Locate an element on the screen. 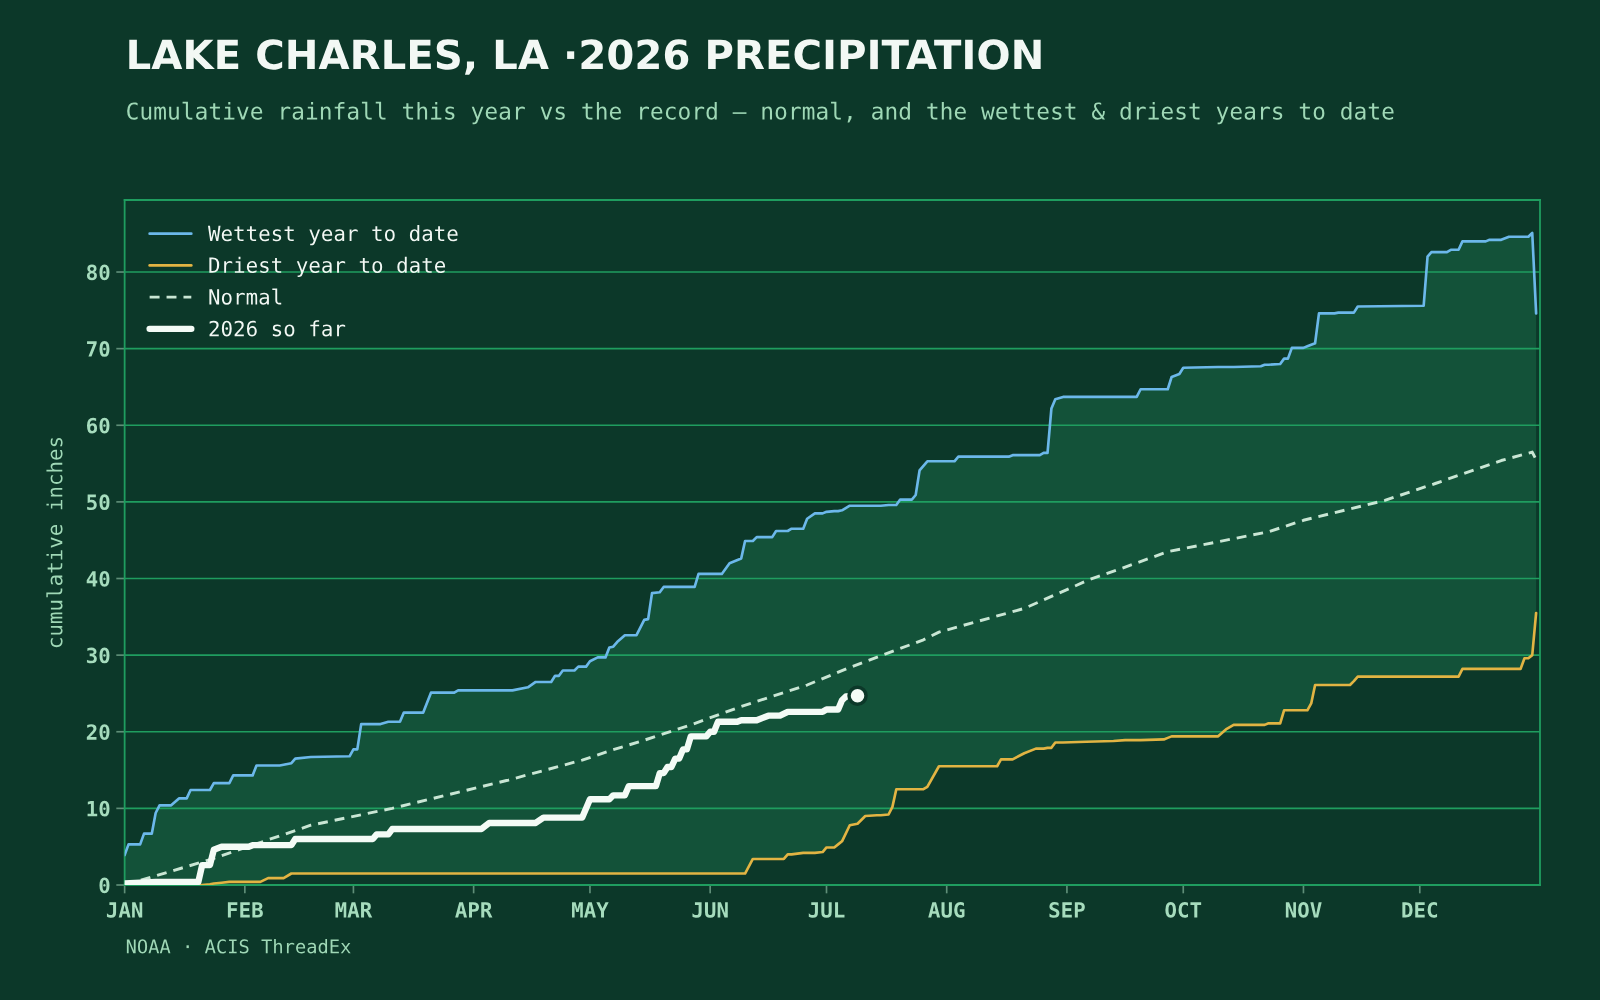 Image resolution: width=1600 pixels, height=1000 pixels. x-tick-label: AUG is located at coordinates (946, 910).